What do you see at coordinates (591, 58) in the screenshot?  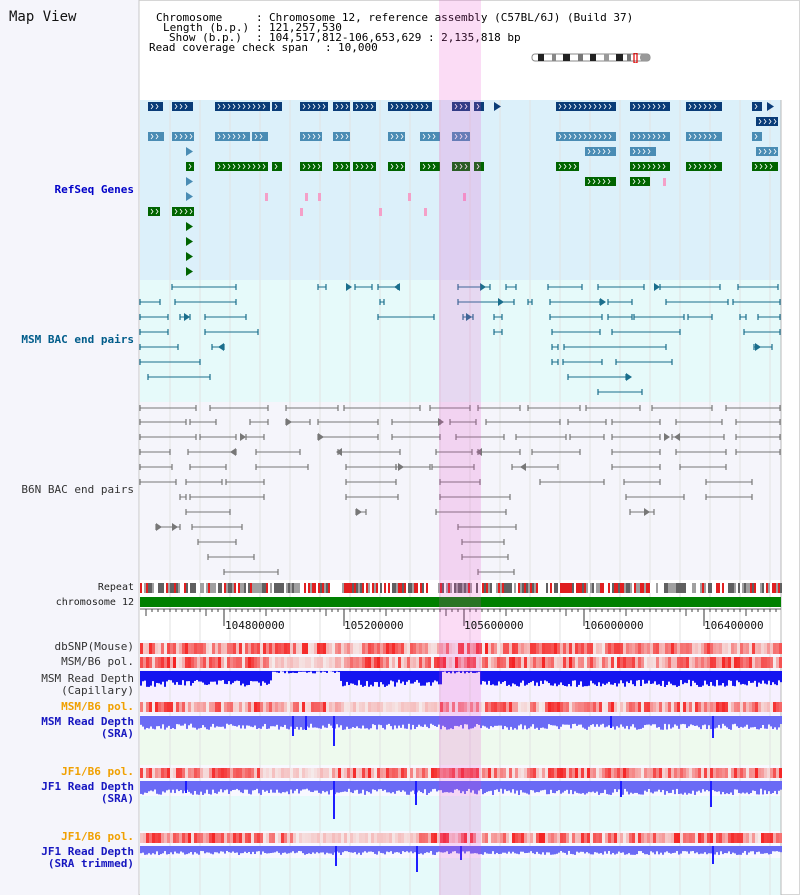 I see `chromosome-ideogram` at bounding box center [591, 58].